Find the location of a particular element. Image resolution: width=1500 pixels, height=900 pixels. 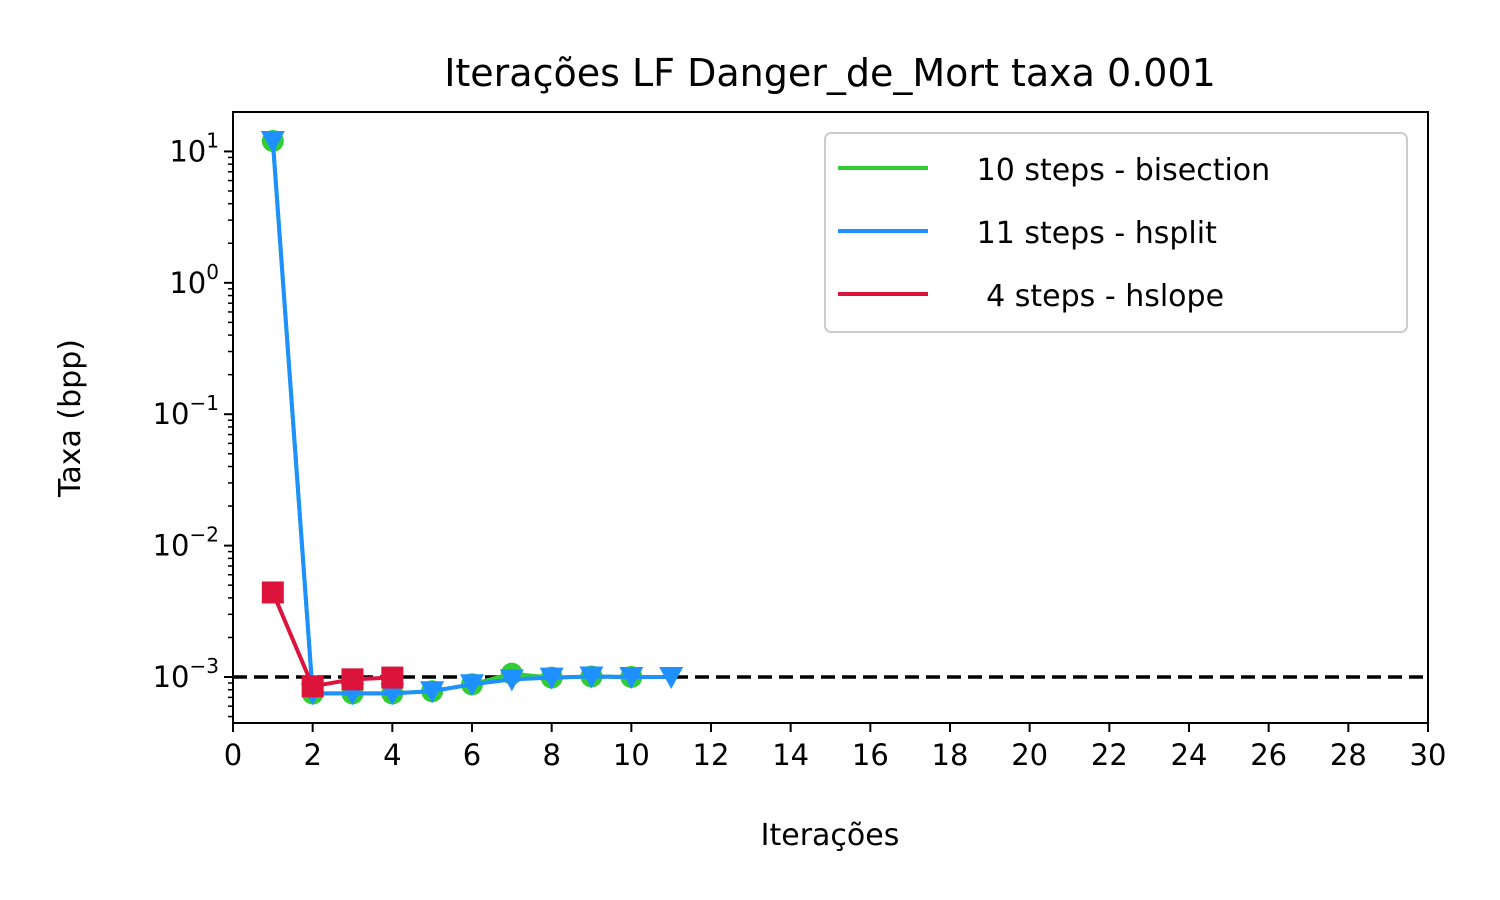

y-tick-label-4: 10⁻³ is located at coordinates (186, 674).